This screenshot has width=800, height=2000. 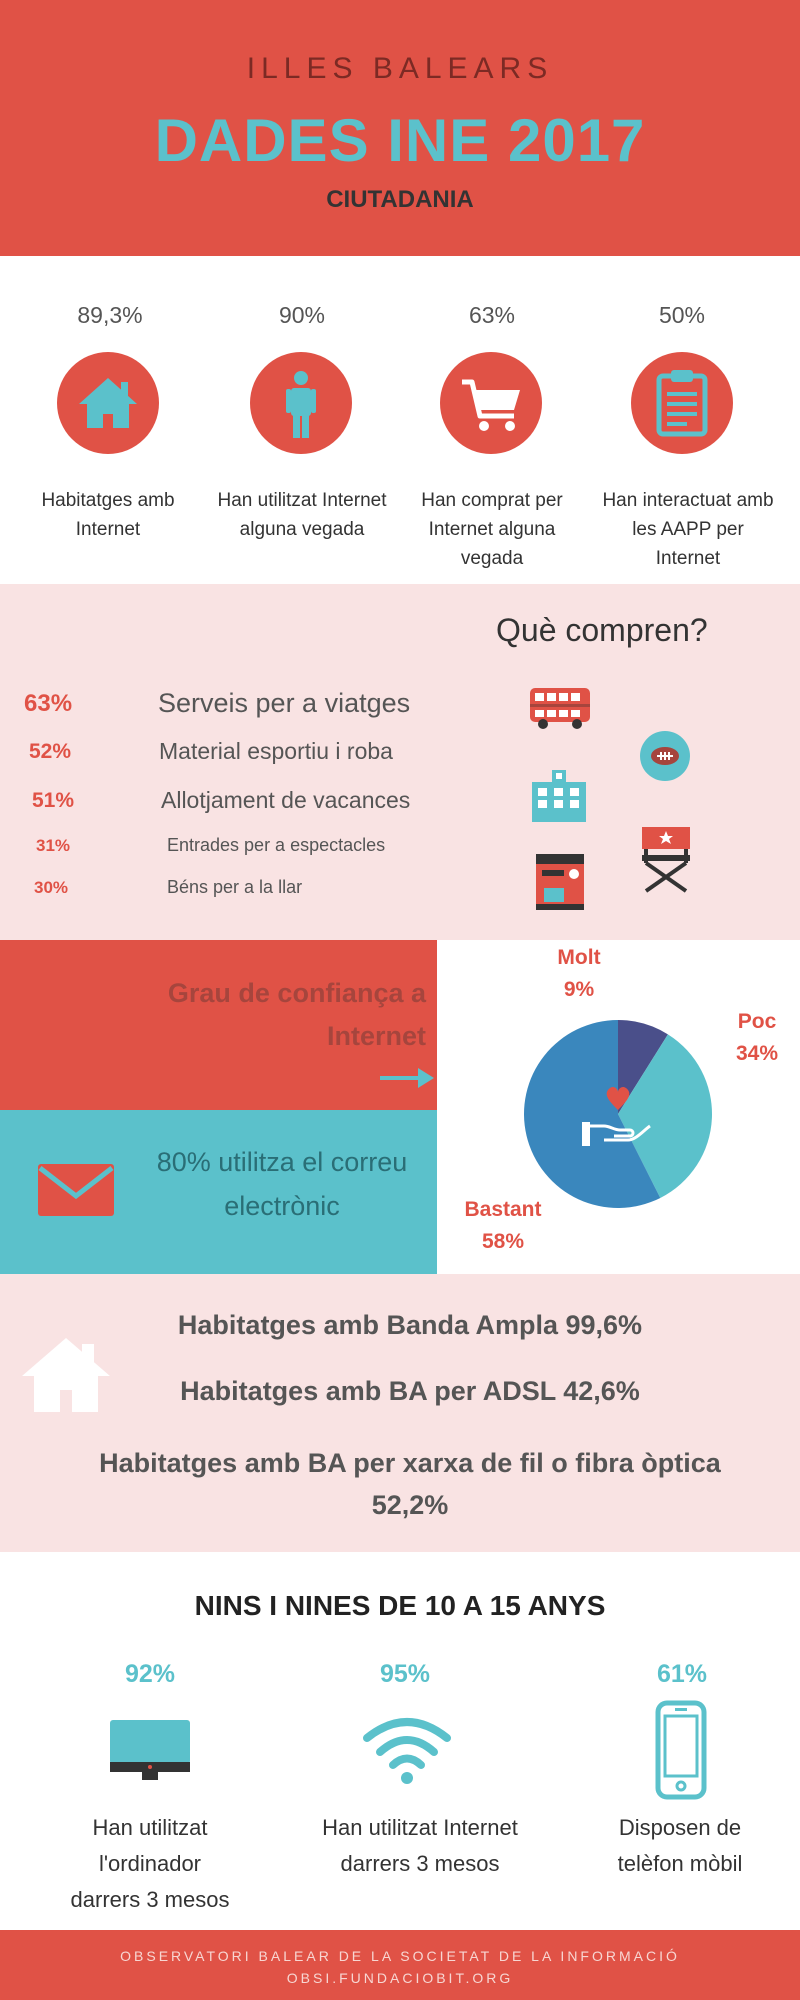 I want to click on kid-stat-label: Han utilitzat Internet darrers 3 mesos, so click(x=420, y=1845).